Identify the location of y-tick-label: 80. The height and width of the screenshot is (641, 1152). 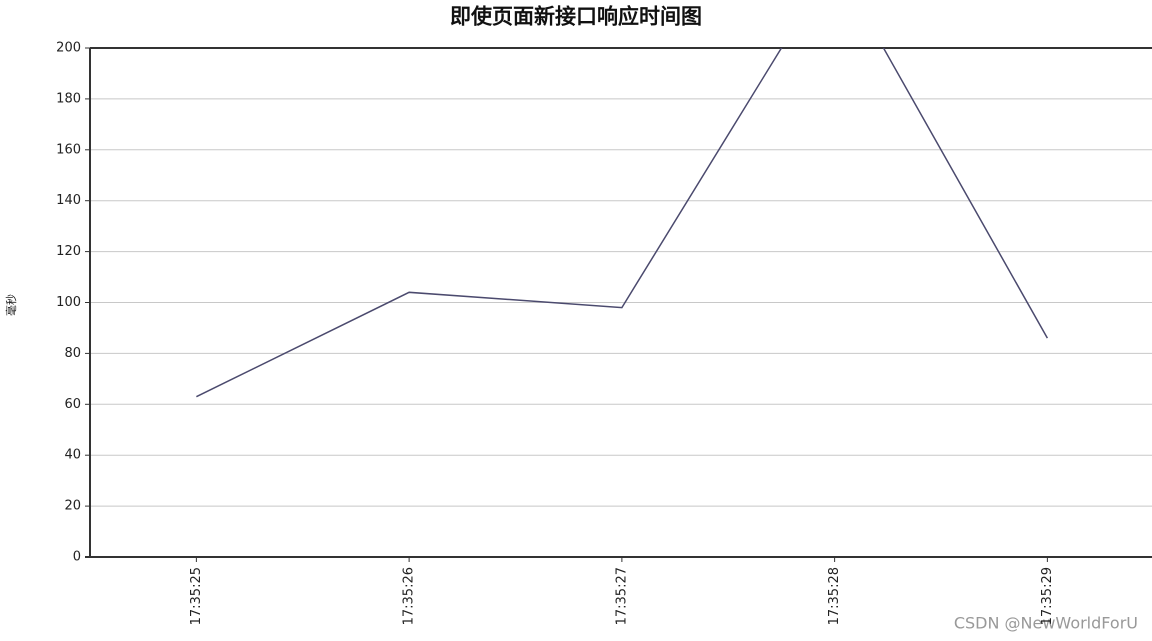
(72, 353).